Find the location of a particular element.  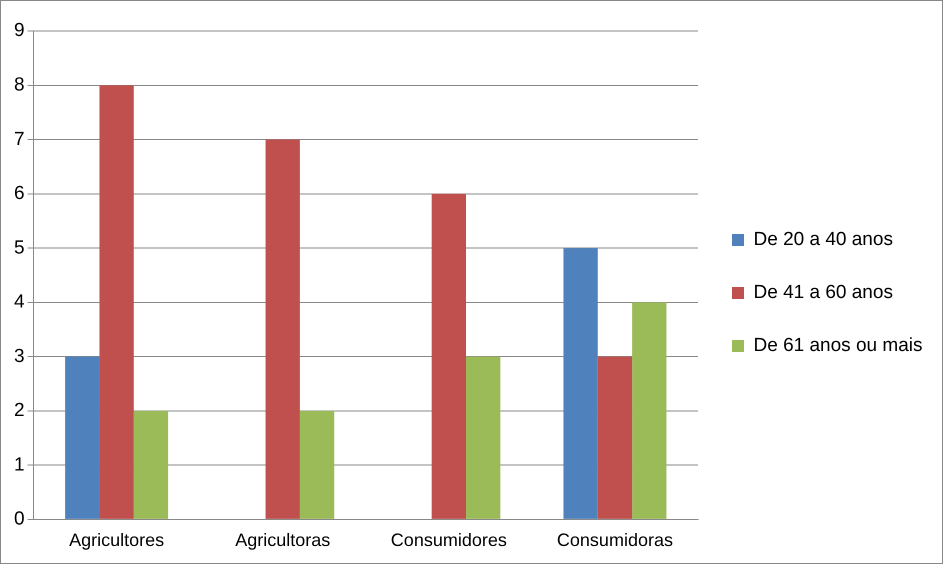

legend-label: De 61 anos ou mais is located at coordinates (838, 345).